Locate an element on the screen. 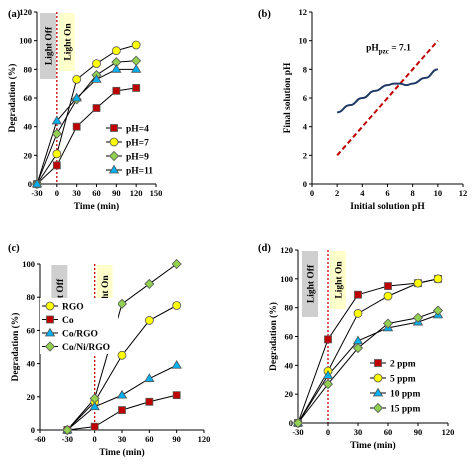  legend: pH=4 pH=7 pH=9 pH=11 is located at coordinates (134, 149).